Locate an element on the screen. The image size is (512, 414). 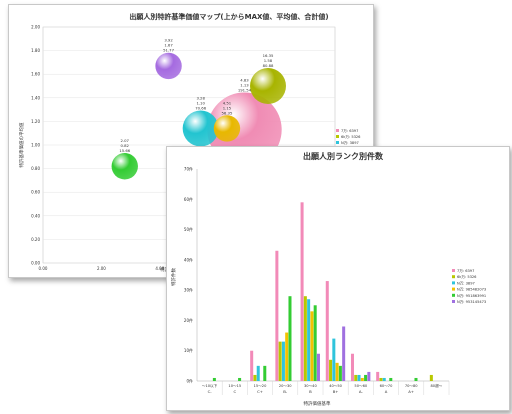
category-label: 20〜30 is located at coordinates (285, 386).